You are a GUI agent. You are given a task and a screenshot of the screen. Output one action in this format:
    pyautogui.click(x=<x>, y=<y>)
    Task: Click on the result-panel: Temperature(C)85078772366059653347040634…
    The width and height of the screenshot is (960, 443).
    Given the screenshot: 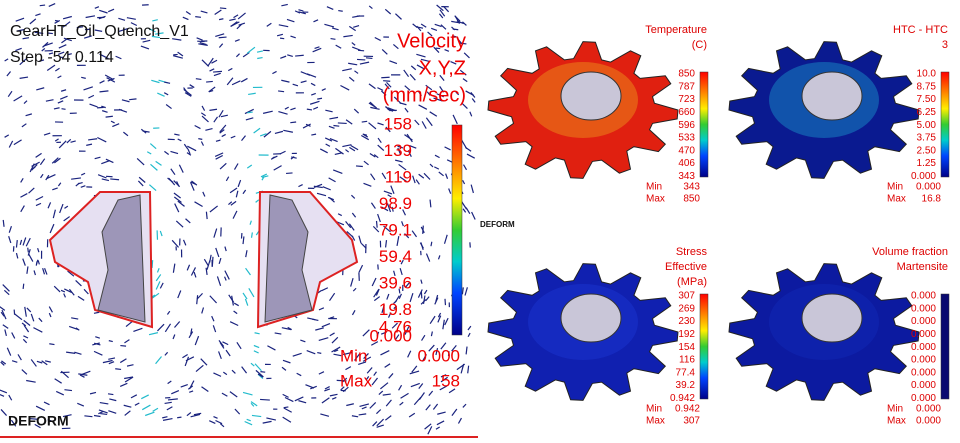 What is the action you would take?
    pyautogui.click(x=594, y=126)
    